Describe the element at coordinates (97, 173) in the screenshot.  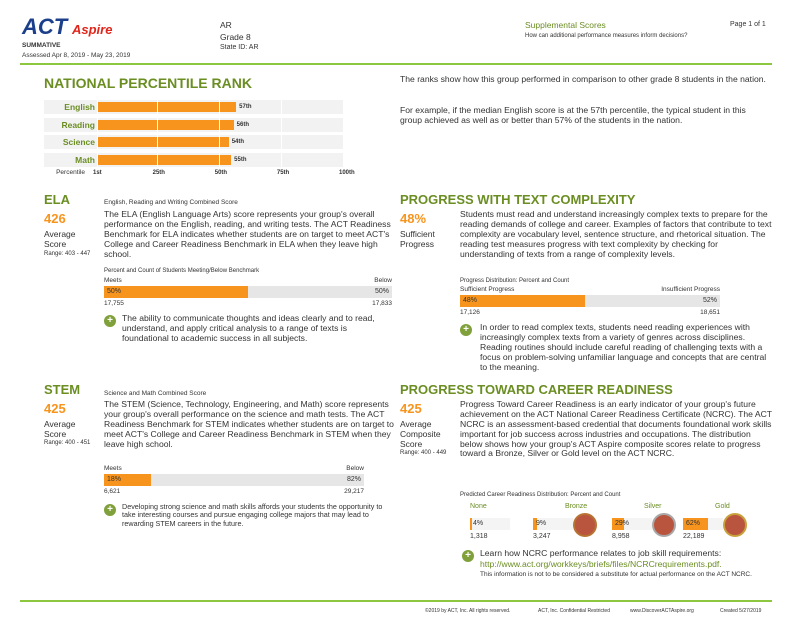
I see `x-tick-label: 1st` at that location.